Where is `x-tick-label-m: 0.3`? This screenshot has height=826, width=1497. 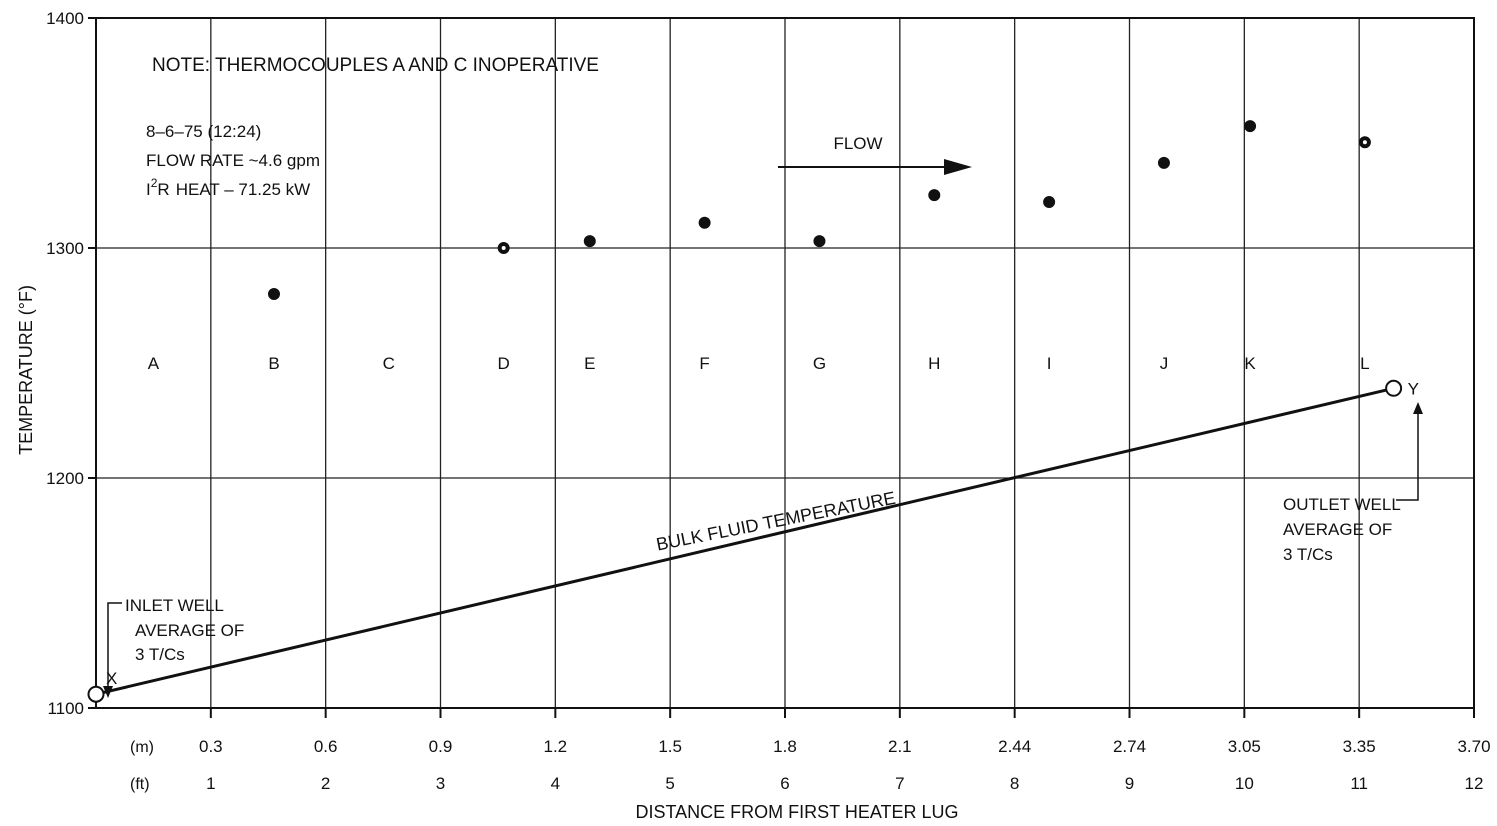
x-tick-label-m: 0.3 is located at coordinates (211, 746).